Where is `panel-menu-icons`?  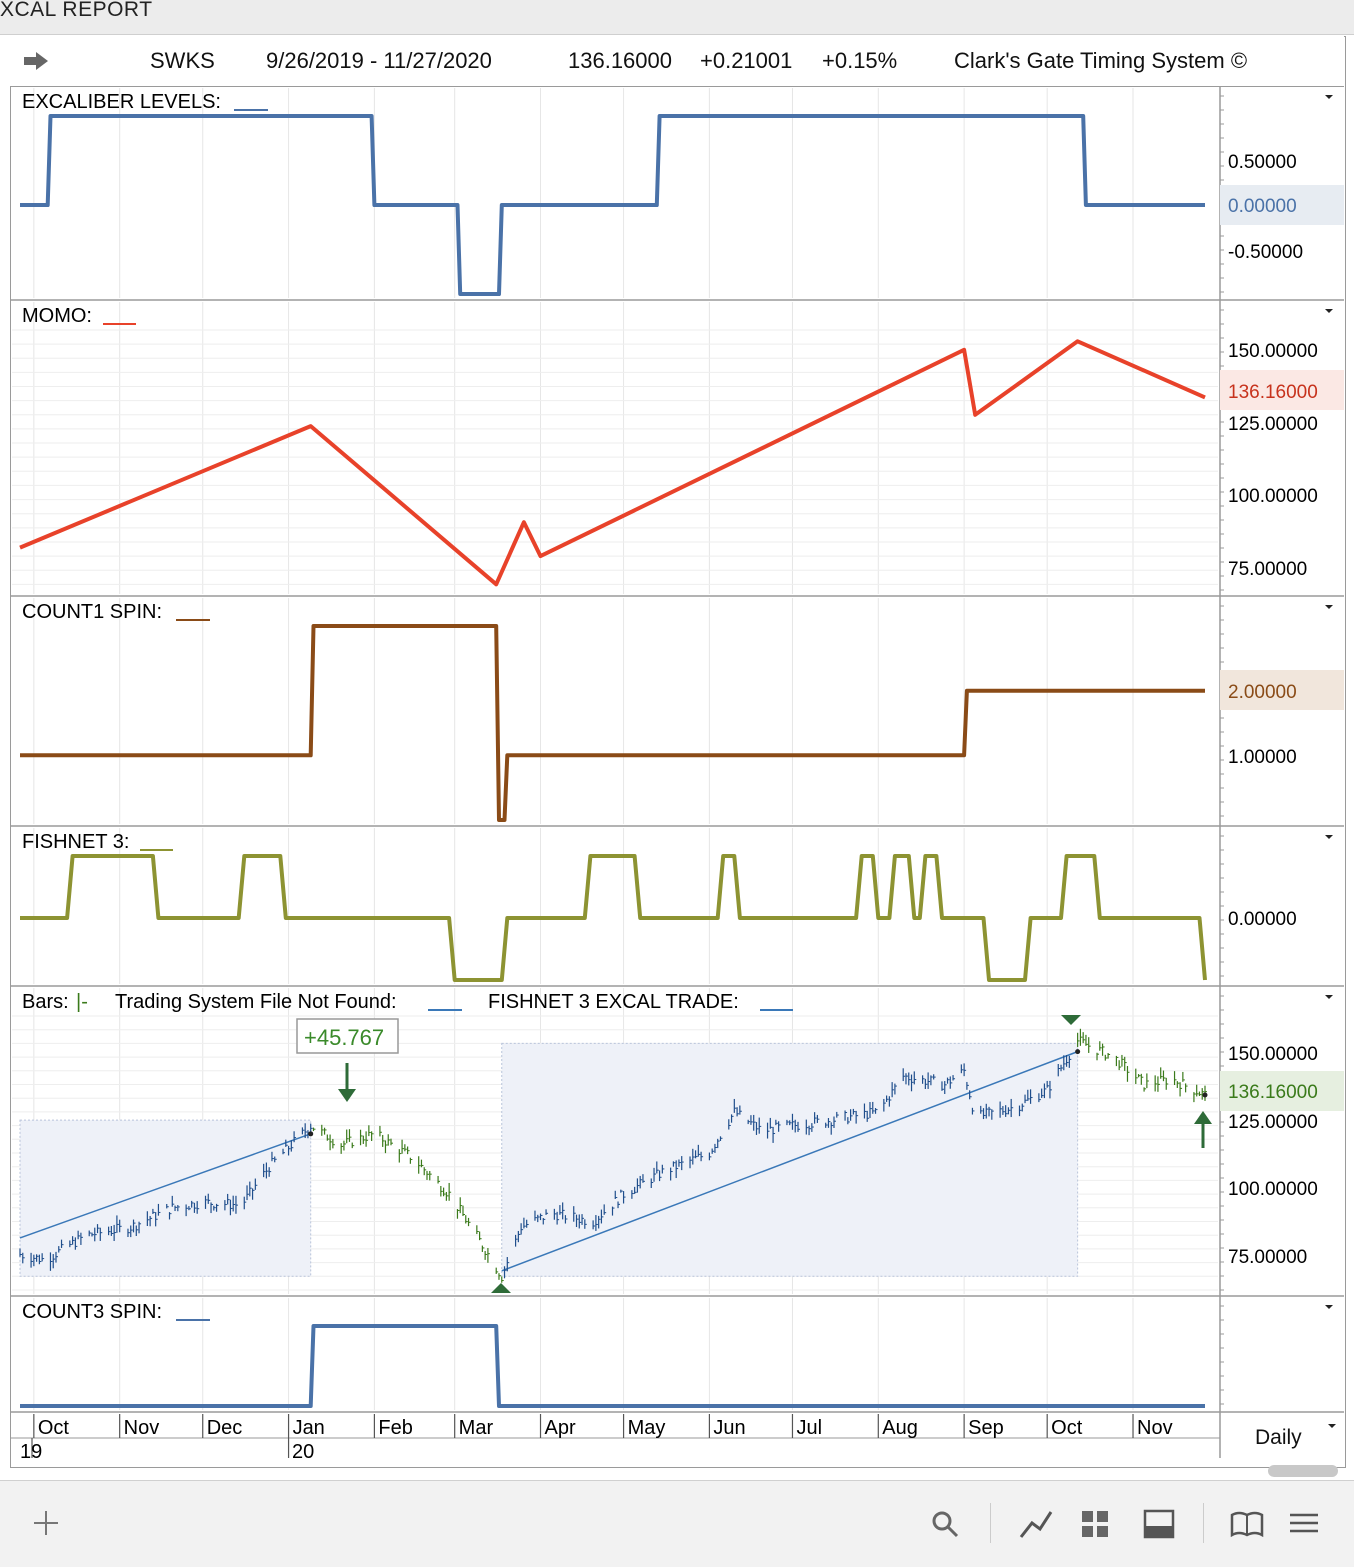
panel-menu-icons is located at coordinates (1330, 761).